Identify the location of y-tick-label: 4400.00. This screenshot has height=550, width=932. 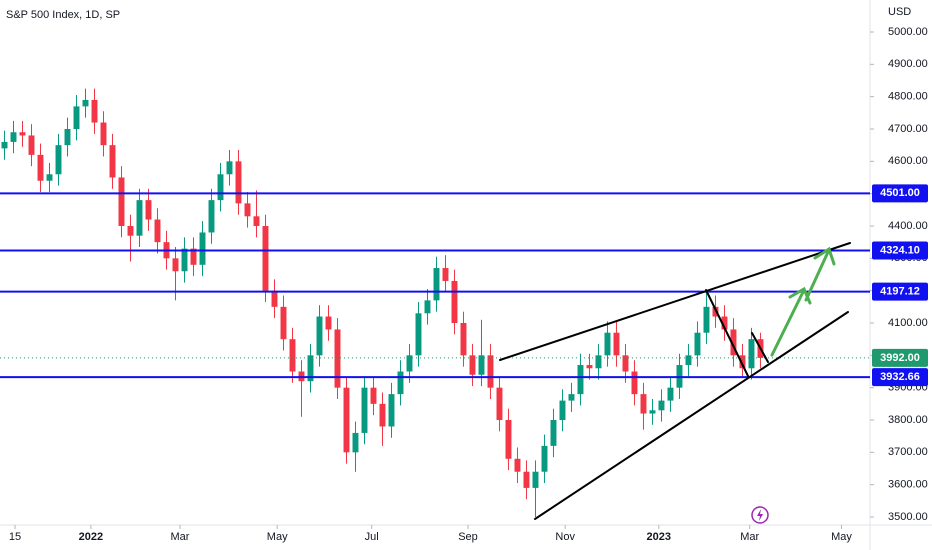
(908, 226).